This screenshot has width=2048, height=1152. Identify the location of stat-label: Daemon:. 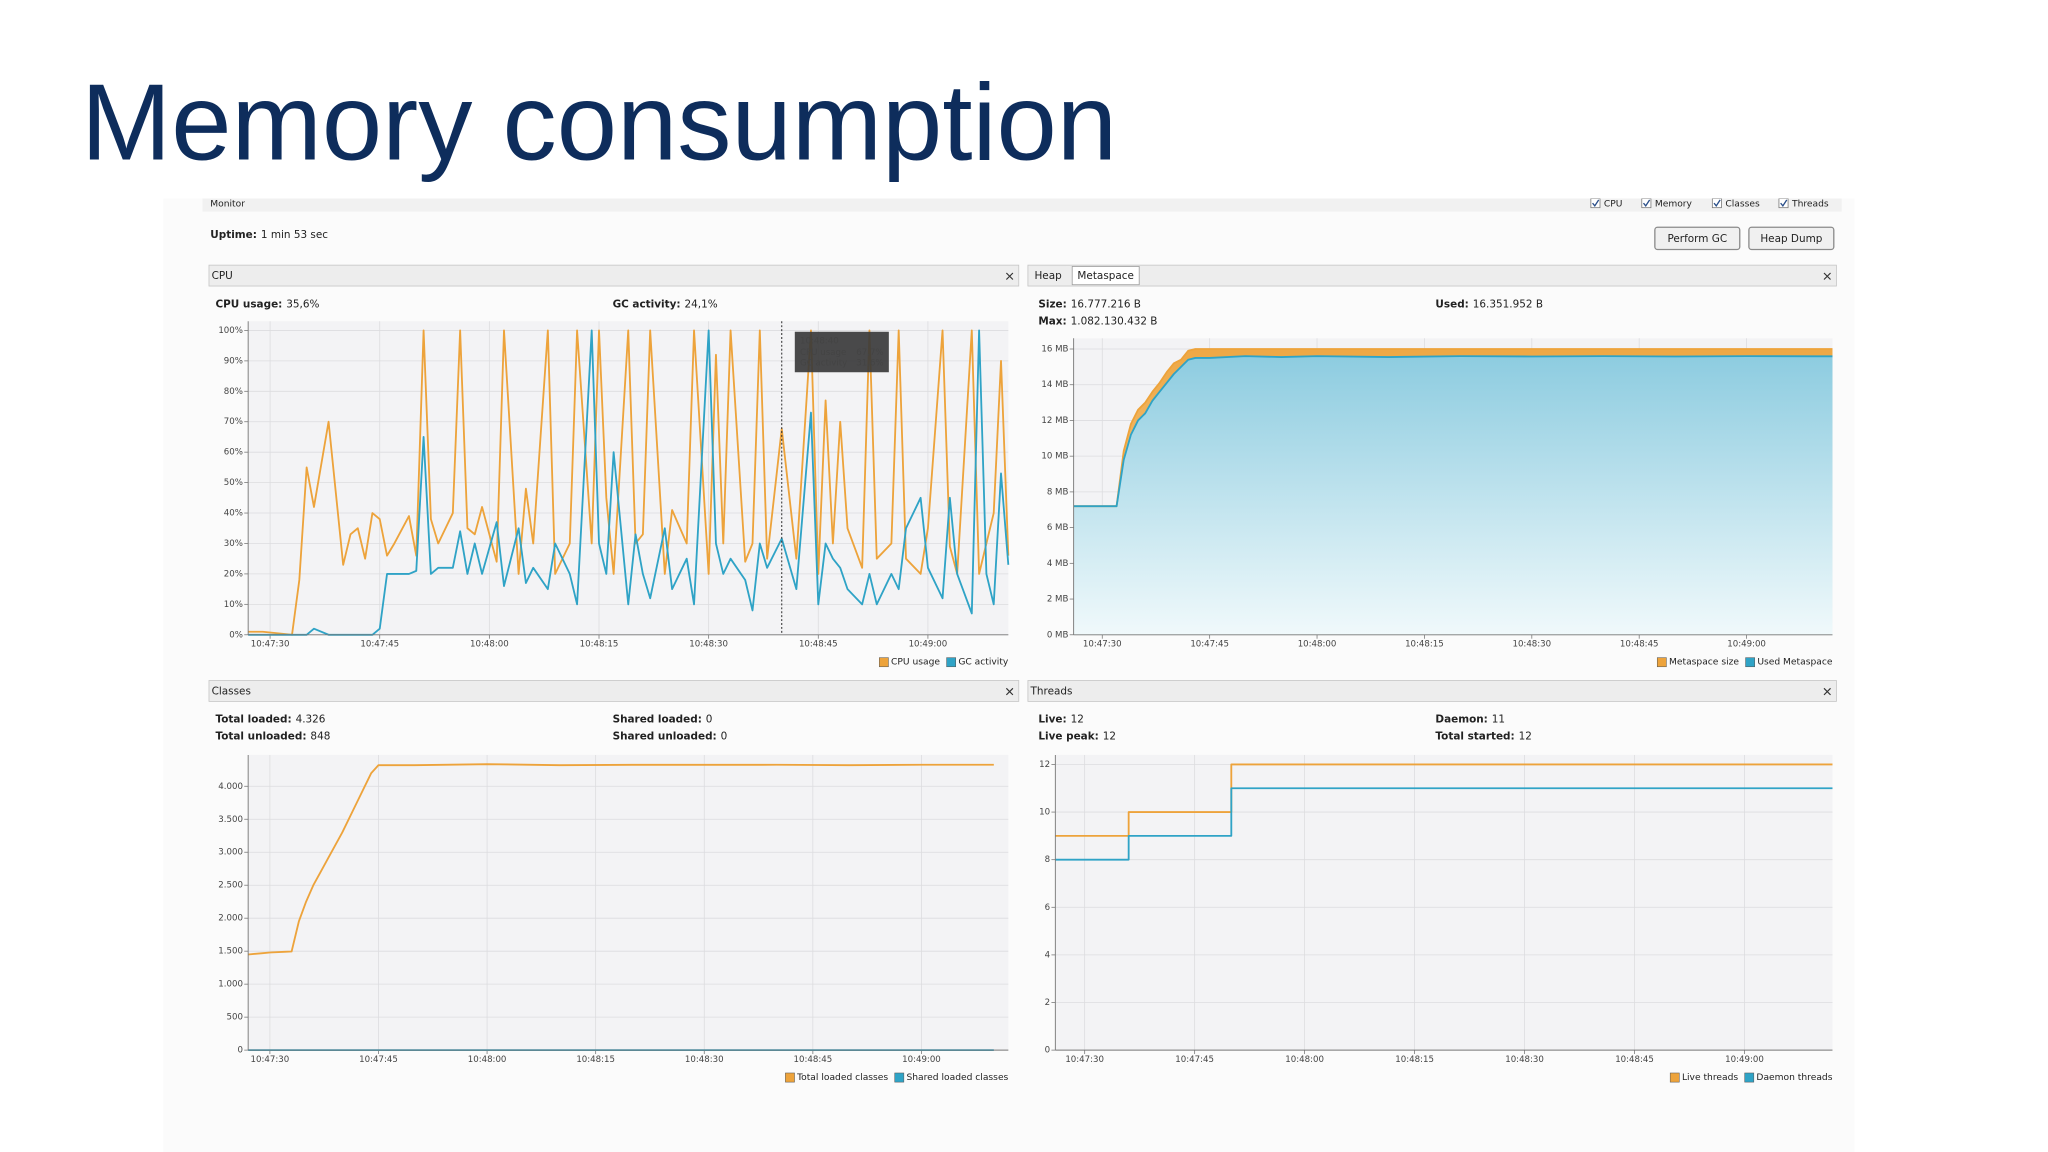
(1461, 720).